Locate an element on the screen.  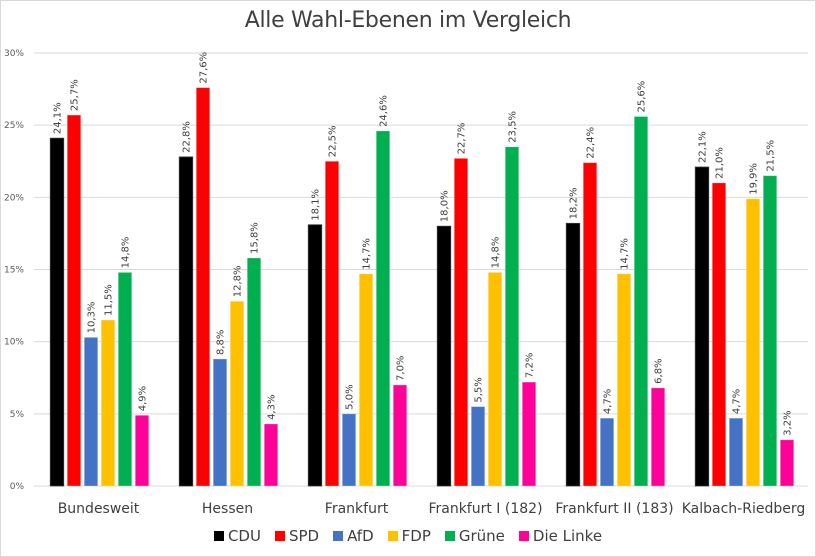
data-label: 19,9% is located at coordinates (754, 179).